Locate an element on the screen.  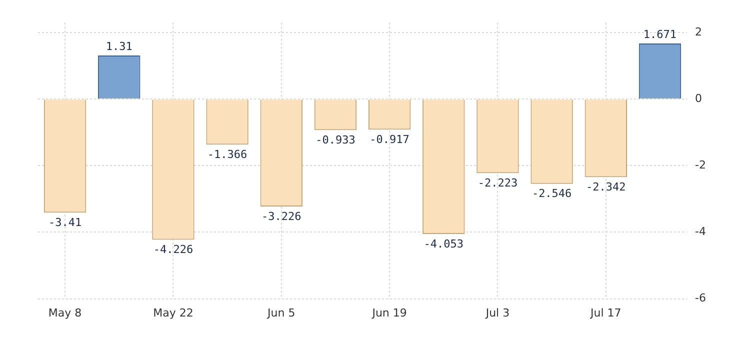
x-tick-label: Jun 19 is located at coordinates (389, 313).